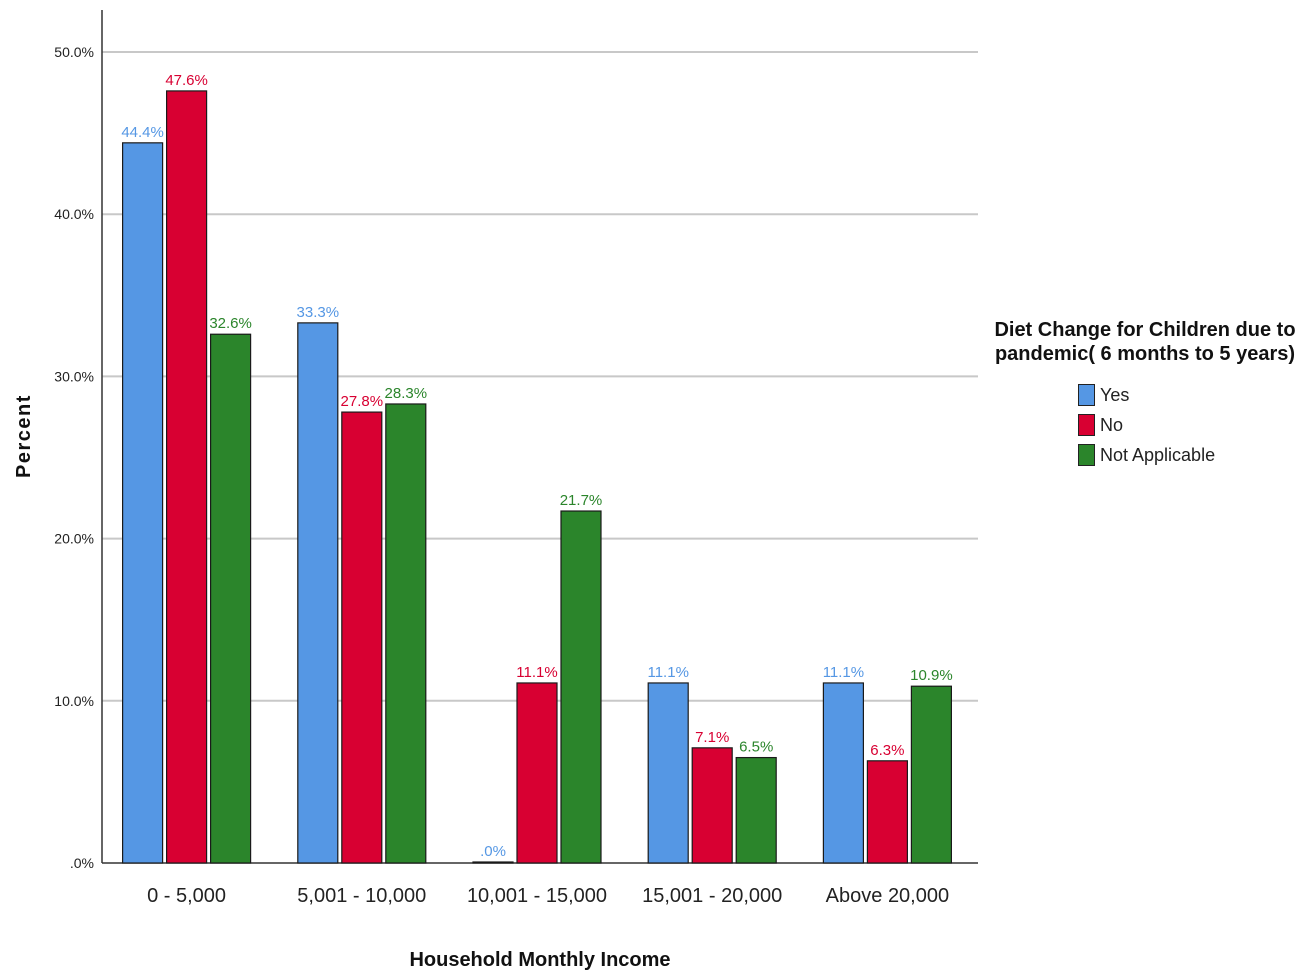  Describe the element at coordinates (406, 393) in the screenshot. I see `data-label: 28.3%` at that location.